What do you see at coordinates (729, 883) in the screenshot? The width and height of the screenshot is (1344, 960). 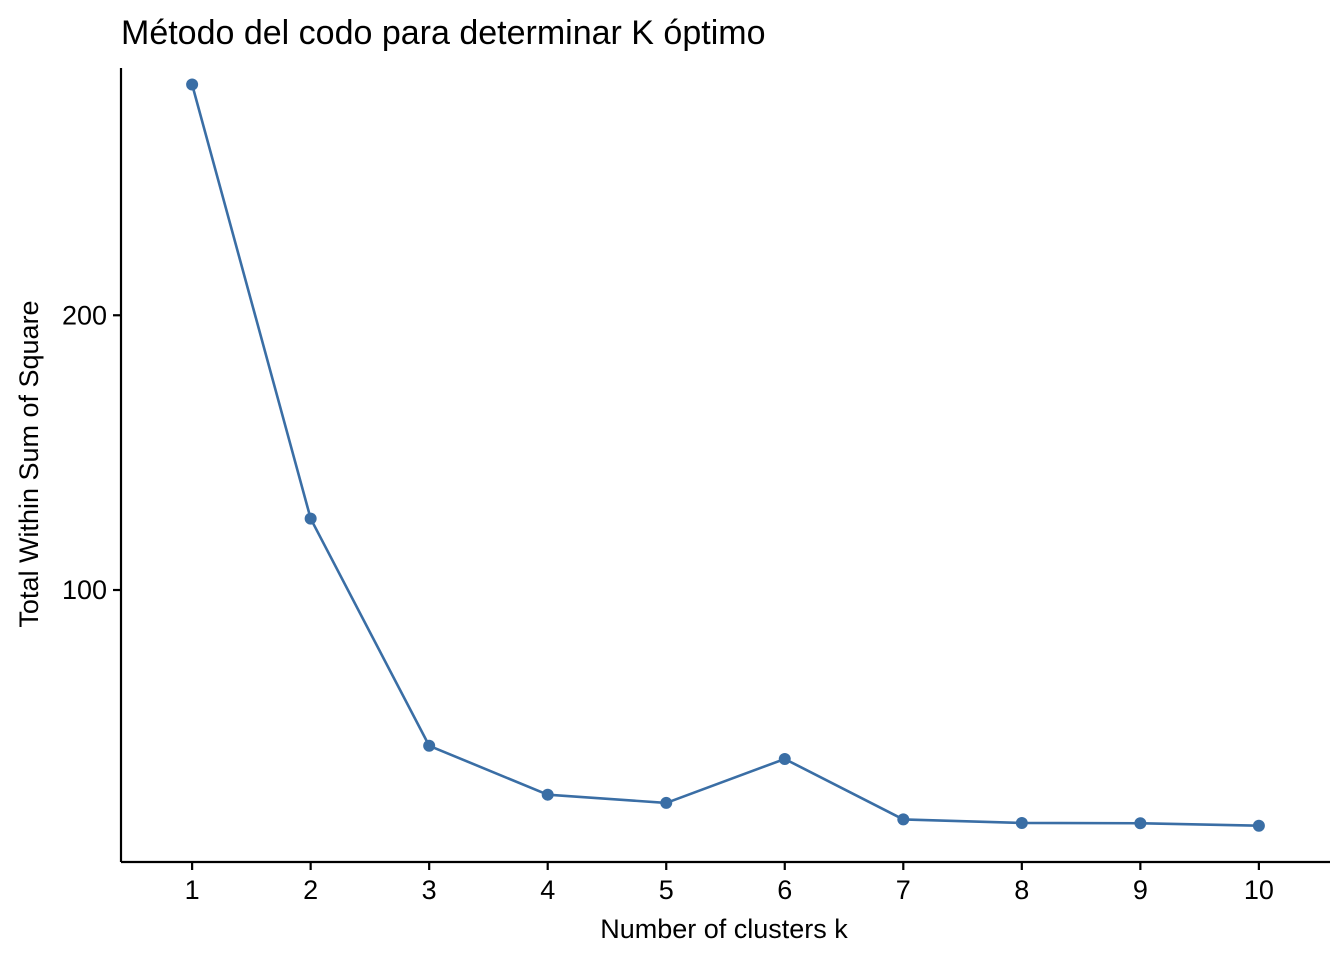 I see `x-axis-ticks: 1 2 3 4 5 6 7 8 9 10` at bounding box center [729, 883].